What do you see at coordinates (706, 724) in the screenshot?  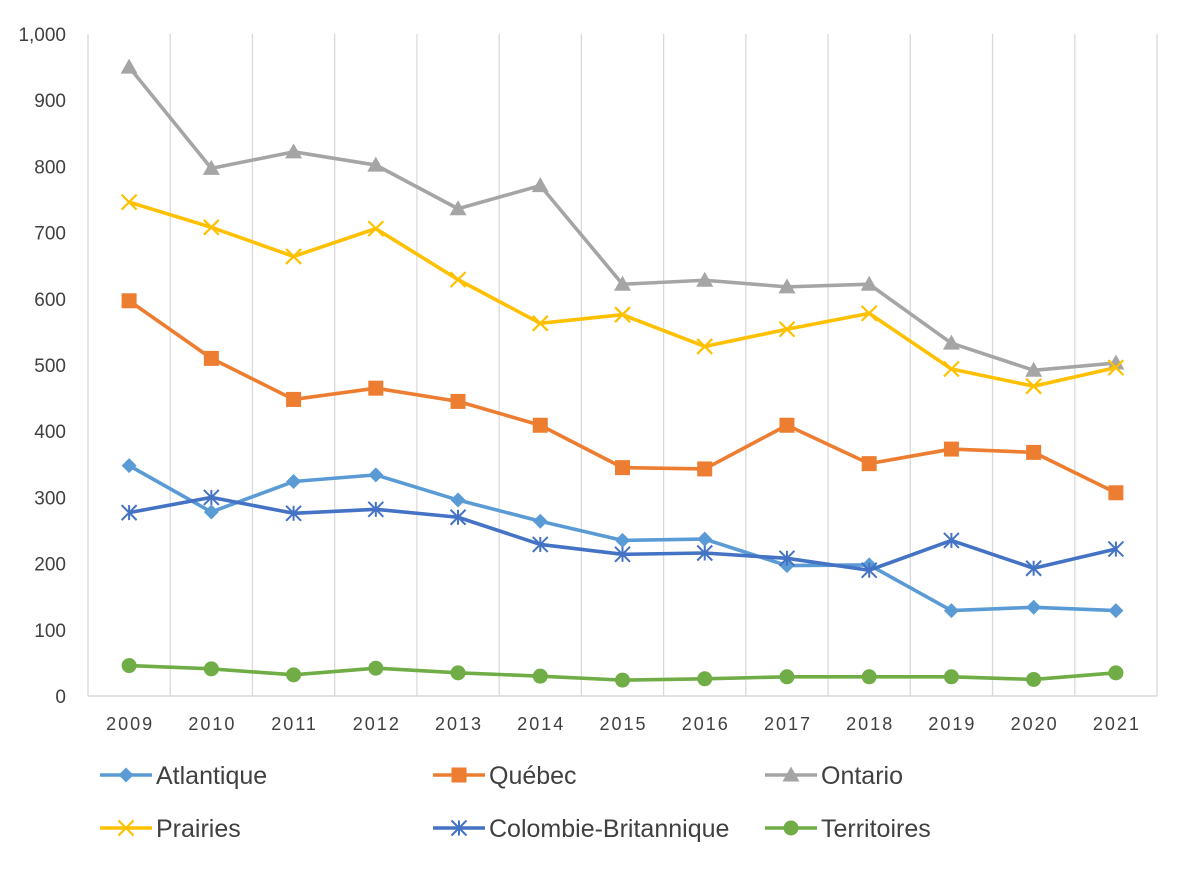 I see `x-tick-label: 2016` at bounding box center [706, 724].